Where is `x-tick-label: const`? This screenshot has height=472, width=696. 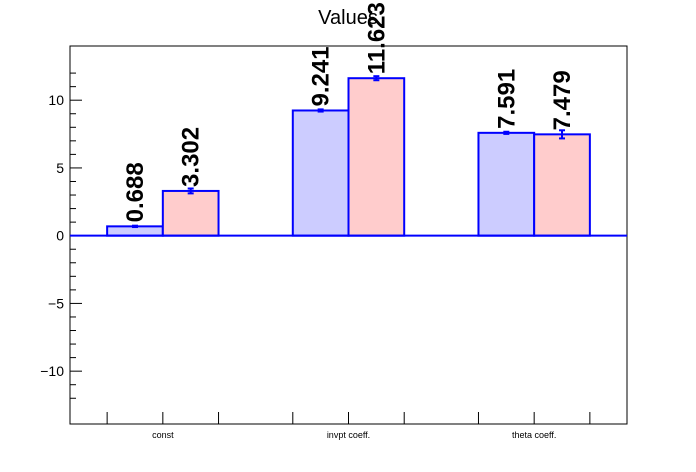
x-tick-label: const is located at coordinates (163, 435).